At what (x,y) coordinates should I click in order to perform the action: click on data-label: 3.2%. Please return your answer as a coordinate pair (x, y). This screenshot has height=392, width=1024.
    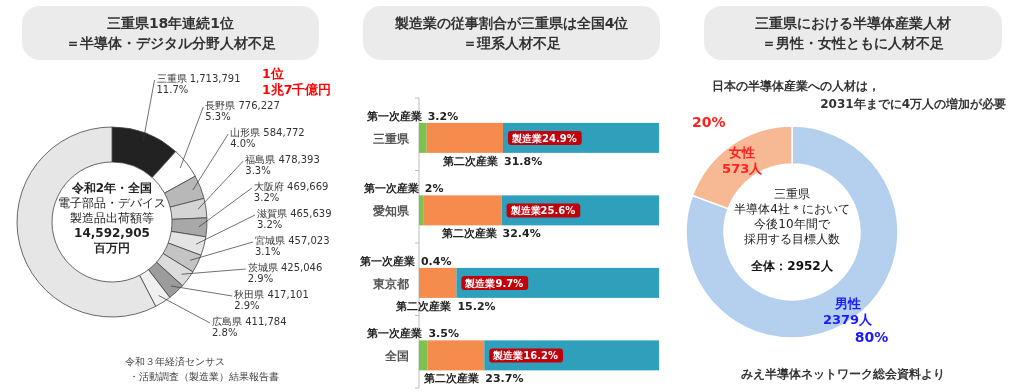
    Looking at the image, I should click on (443, 116).